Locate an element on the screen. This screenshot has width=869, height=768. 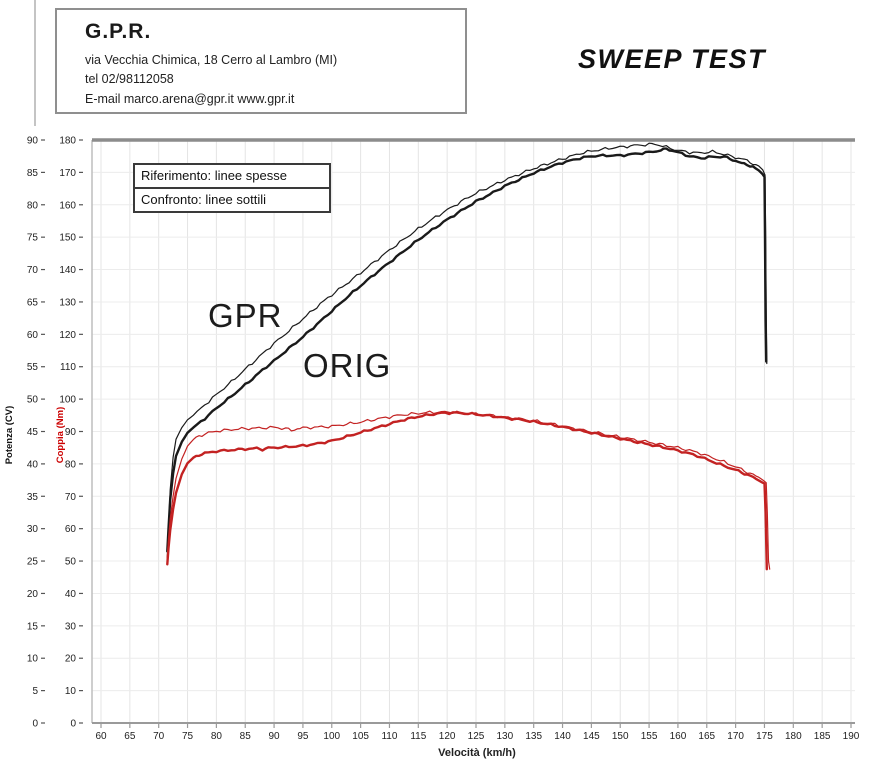
series-gpr_torque is located at coordinates (468, 490).